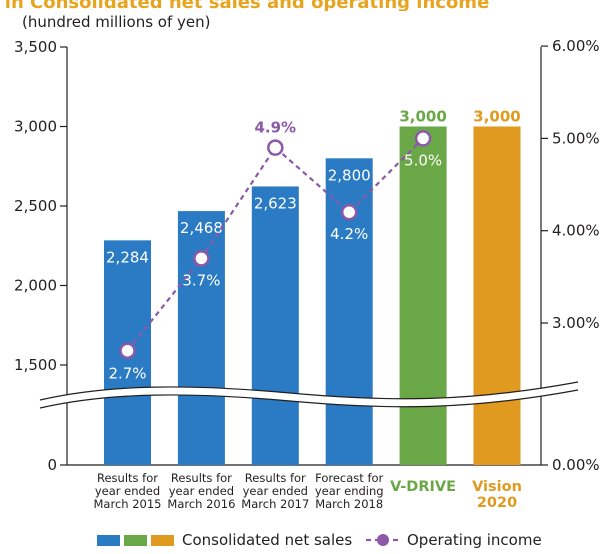 Image resolution: width=611 pixels, height=554 pixels. What do you see at coordinates (349, 491) in the screenshot?
I see `category-label: year ending` at bounding box center [349, 491].